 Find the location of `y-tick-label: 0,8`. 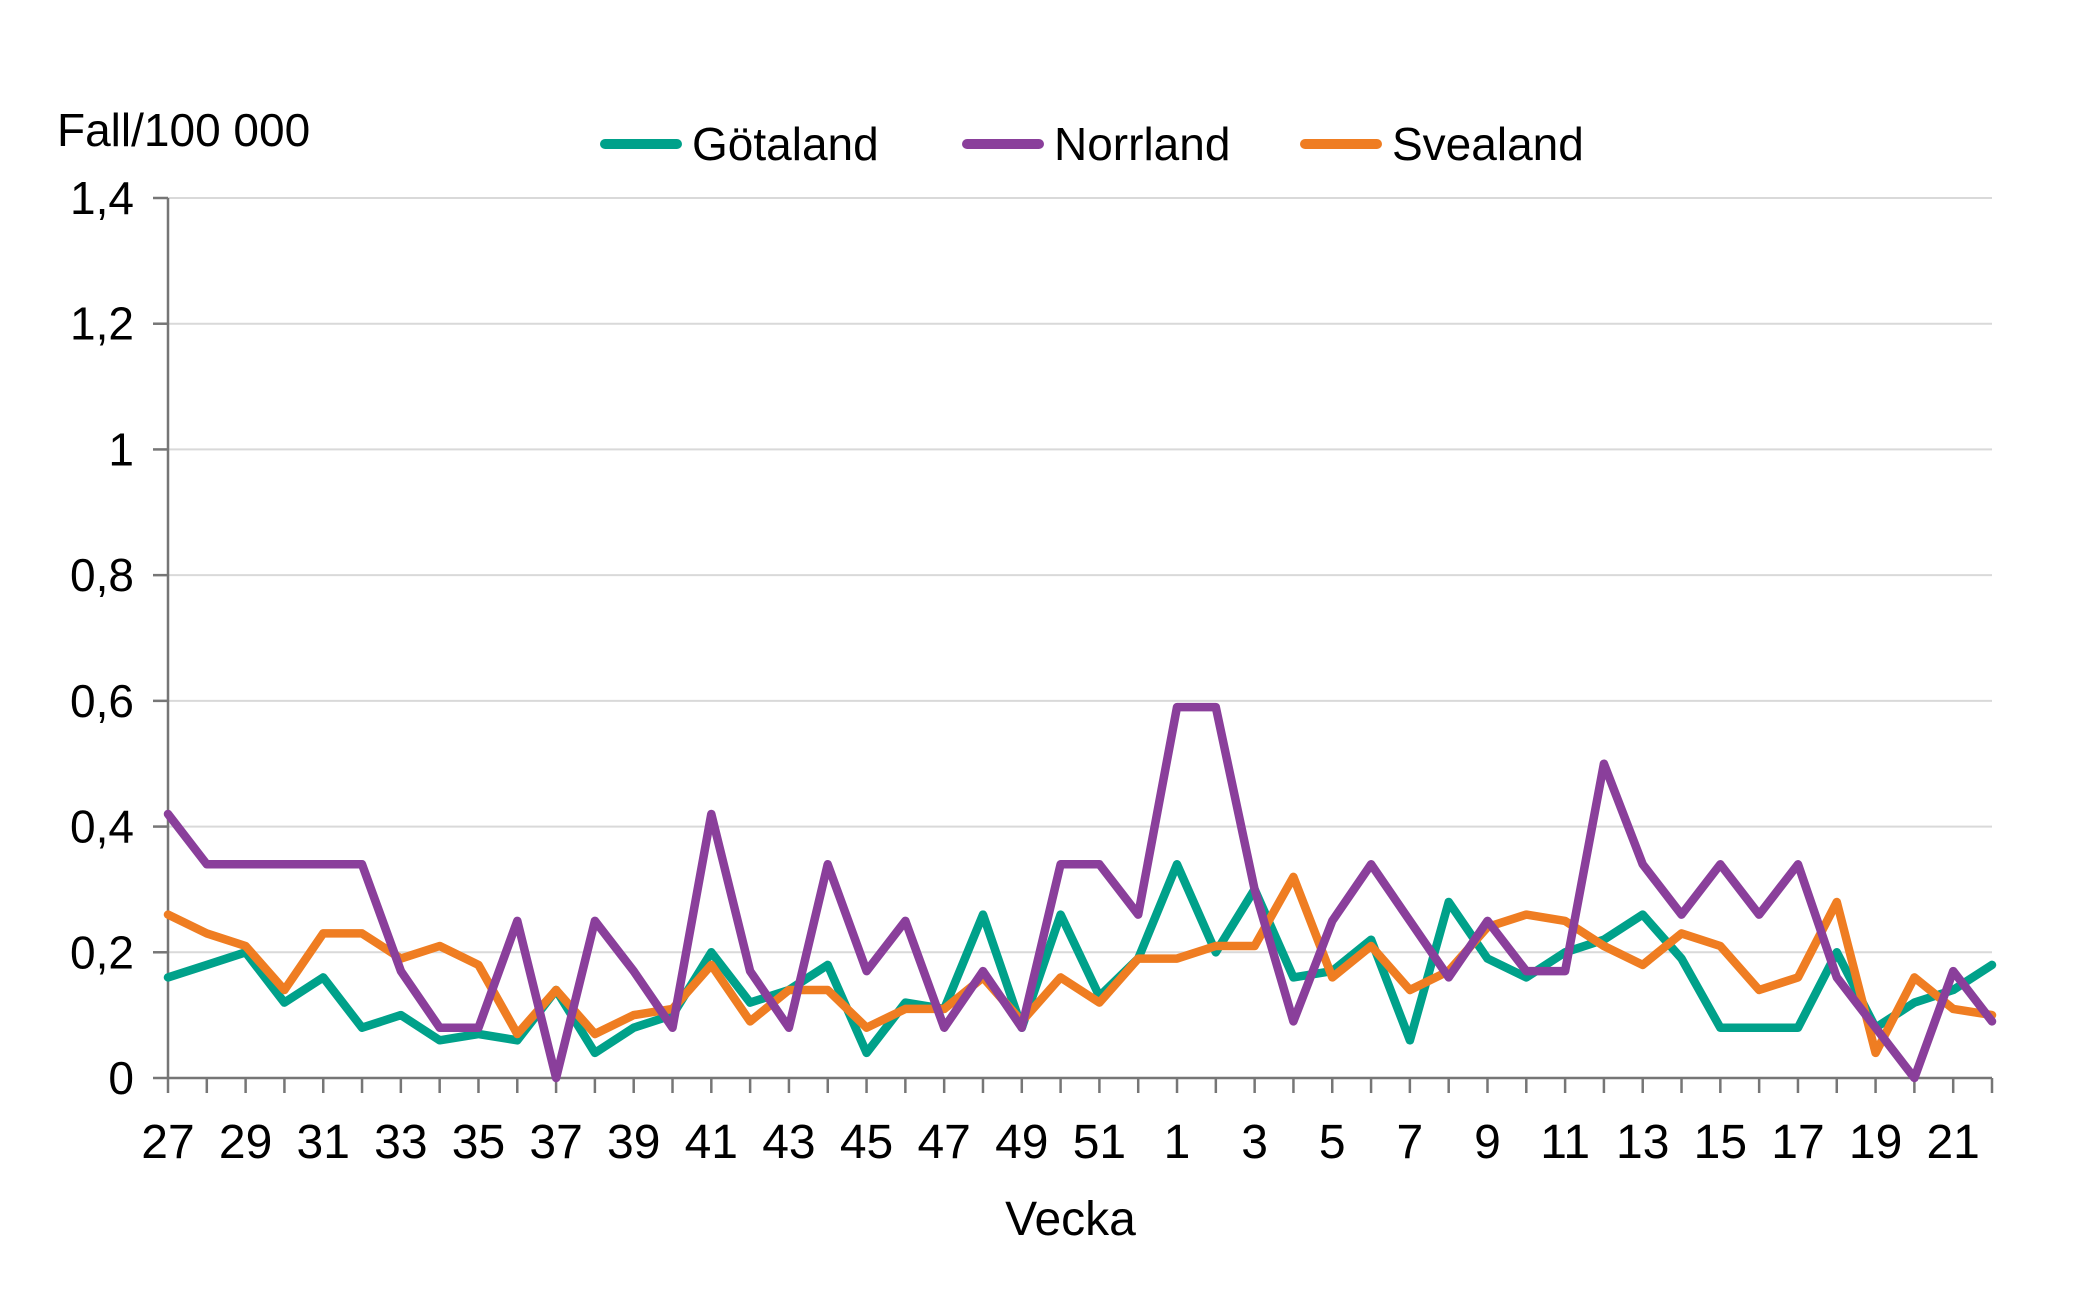

y-tick-label: 0,8 is located at coordinates (102, 575).